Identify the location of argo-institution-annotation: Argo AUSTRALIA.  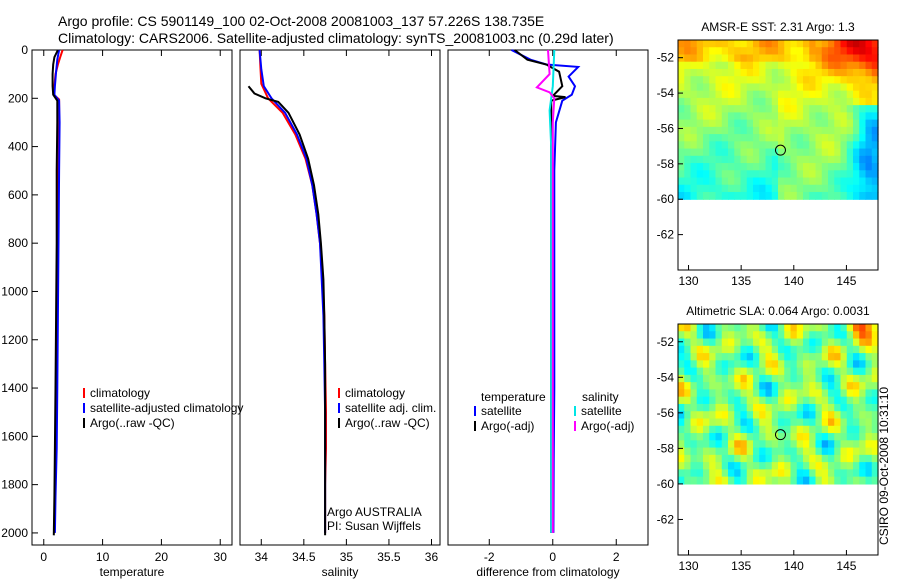
(374, 512).